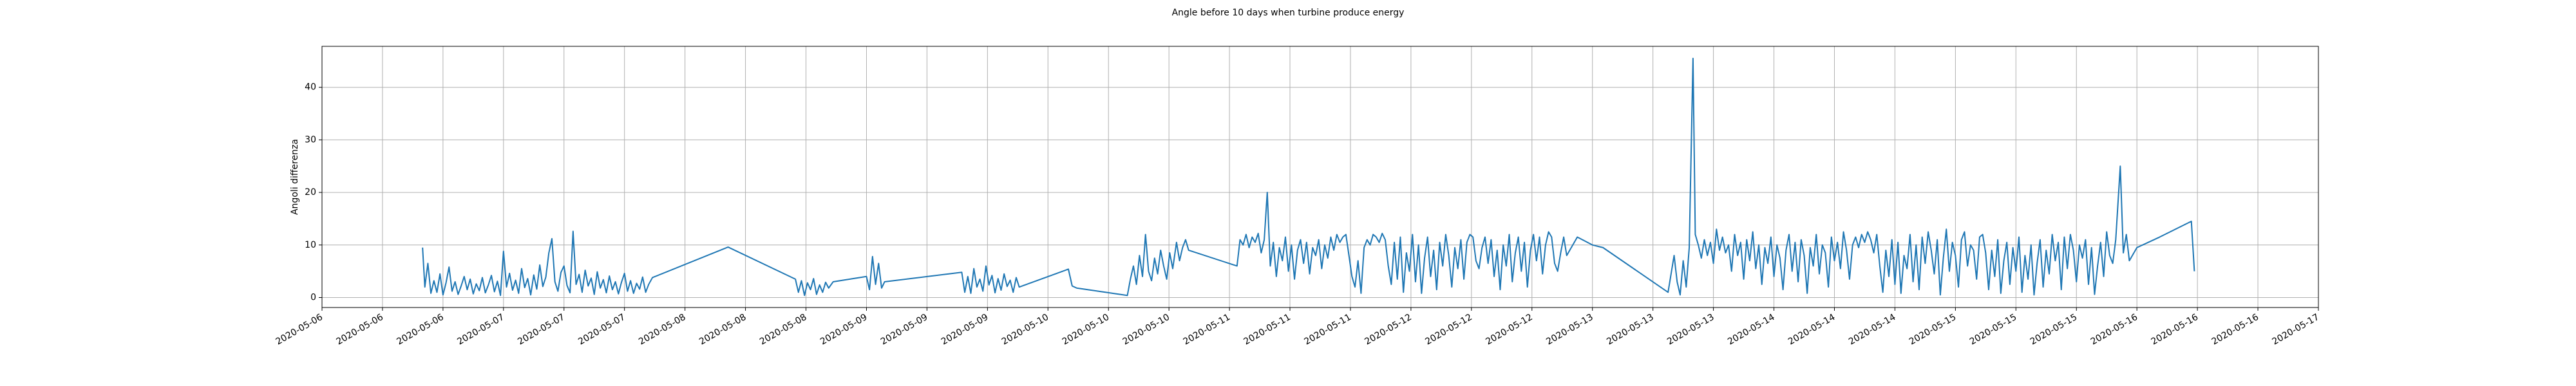 The image size is (2576, 386). Describe the element at coordinates (310, 192) in the screenshot. I see `y-tick-label: 20` at that location.